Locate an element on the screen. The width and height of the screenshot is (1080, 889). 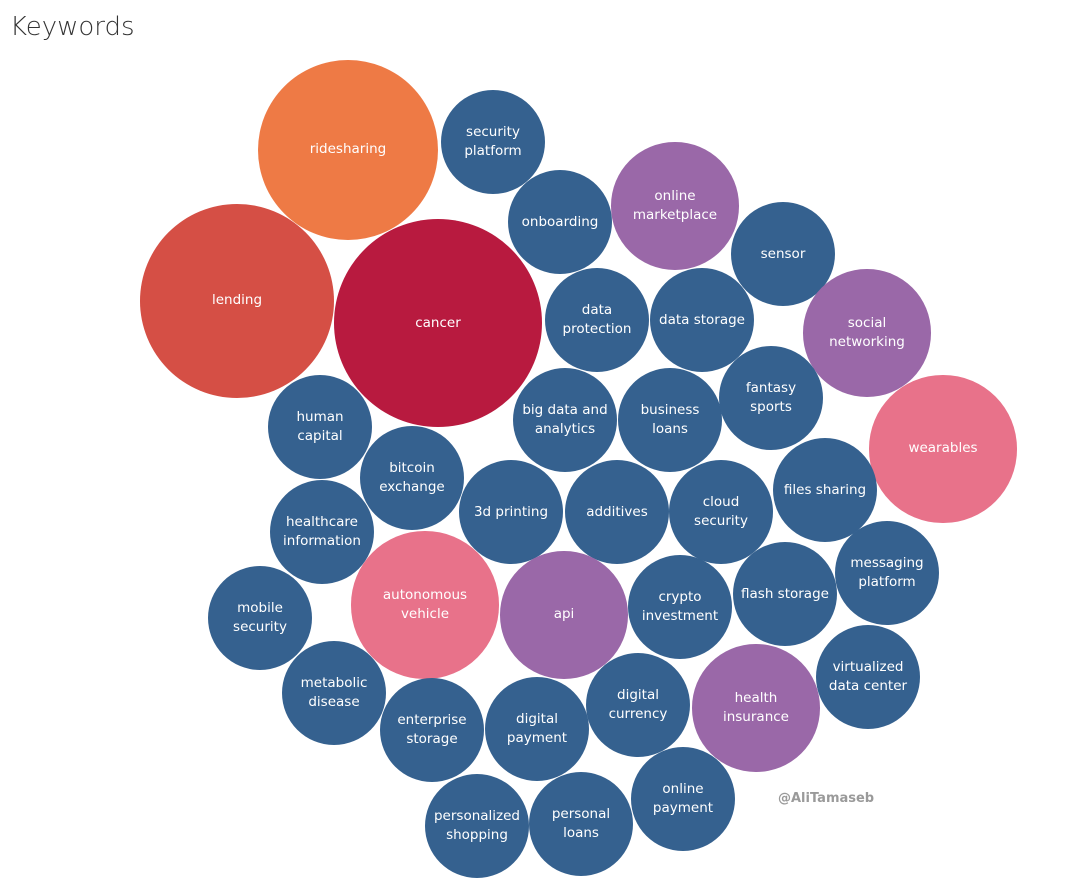
bubble-label: cancer is located at coordinates (438, 322).